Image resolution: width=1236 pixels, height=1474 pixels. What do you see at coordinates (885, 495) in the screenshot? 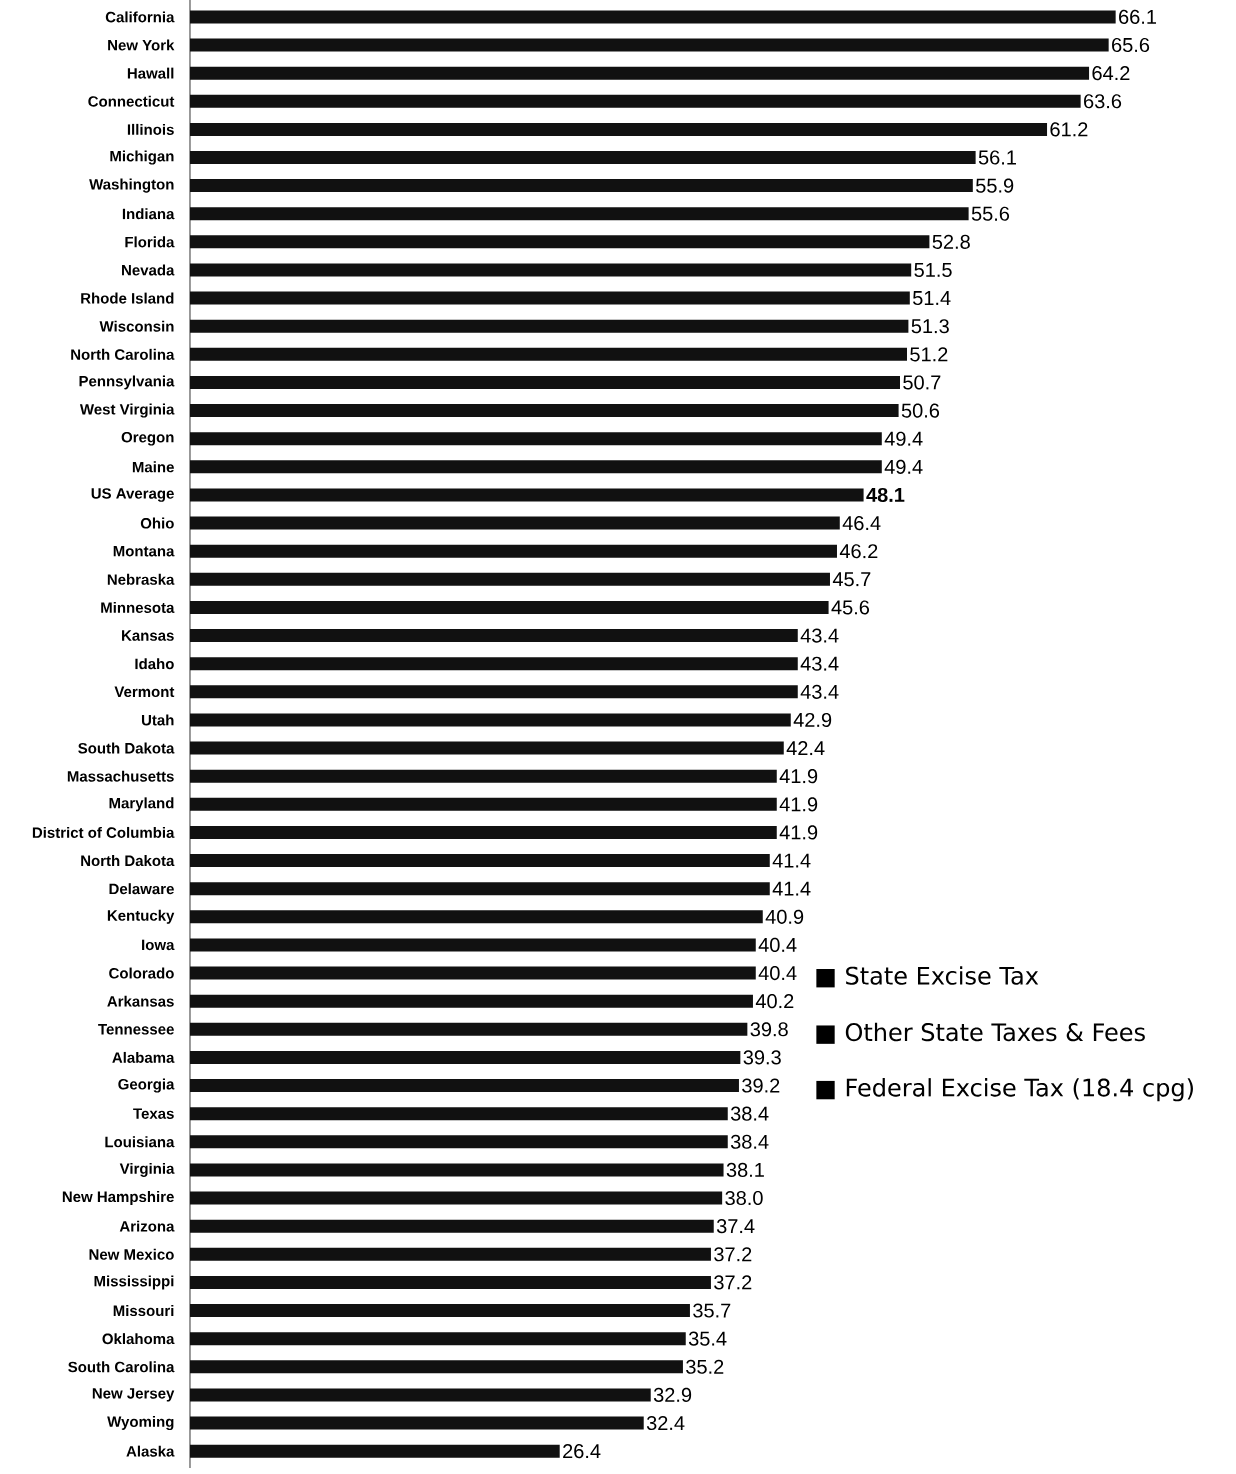
I see `data-label: 48.1` at bounding box center [885, 495].